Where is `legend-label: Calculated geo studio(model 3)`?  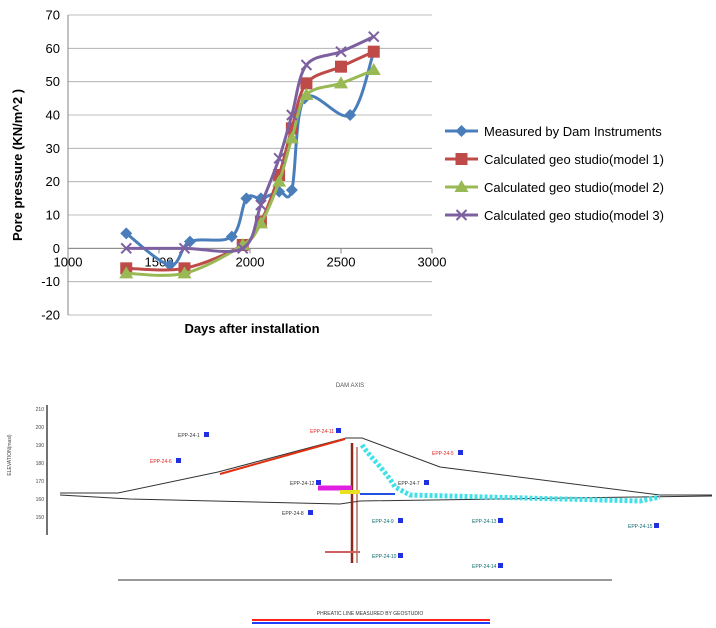
legend-label: Calculated geo studio(model 3) is located at coordinates (574, 215).